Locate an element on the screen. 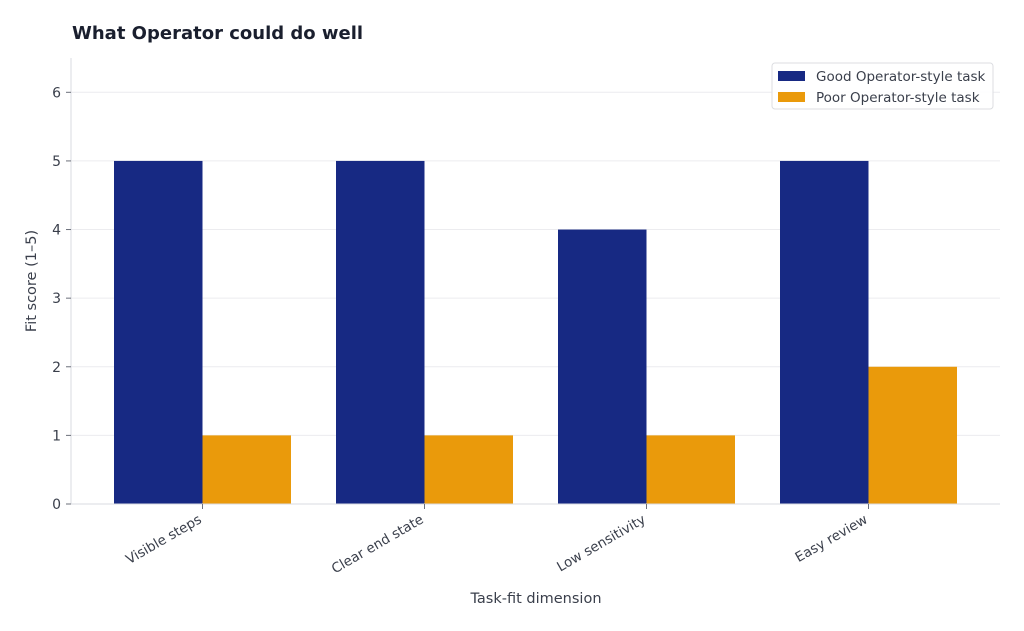  y-tick-label: 0 is located at coordinates (56, 505).